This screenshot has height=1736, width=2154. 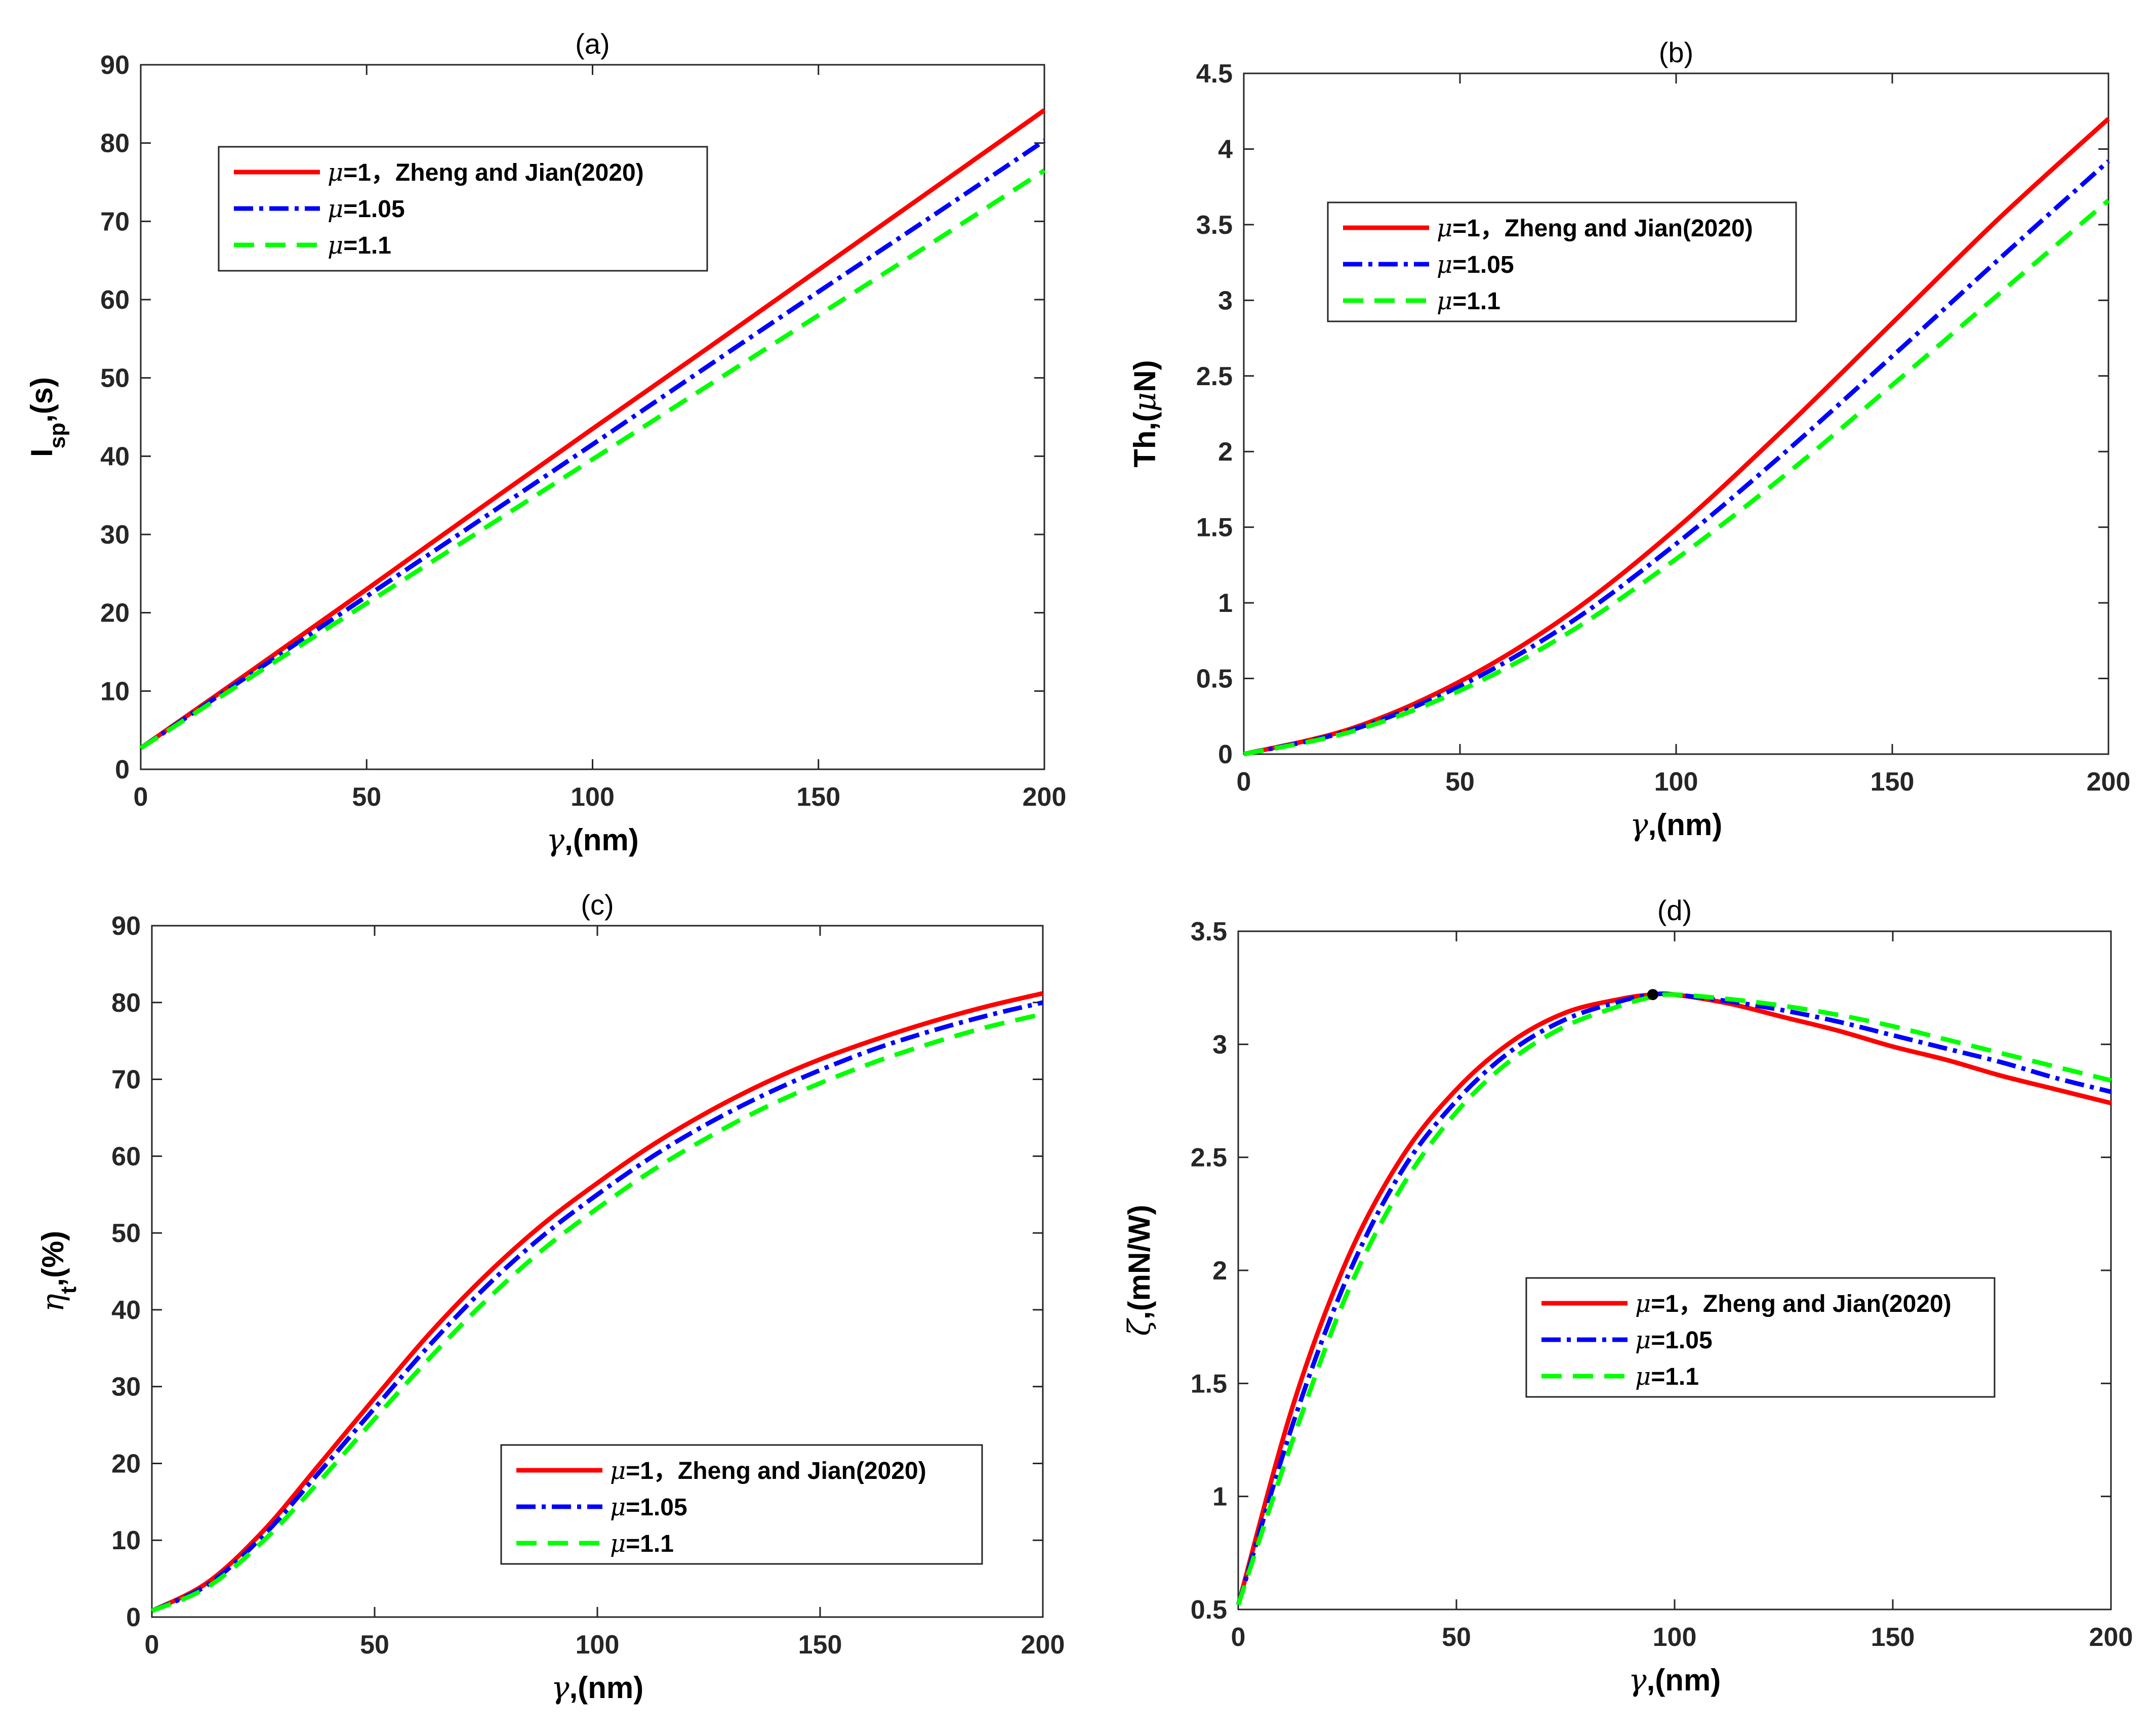 I want to click on panel-c-legend-label-2: μ=1.05, so click(x=648, y=1507).